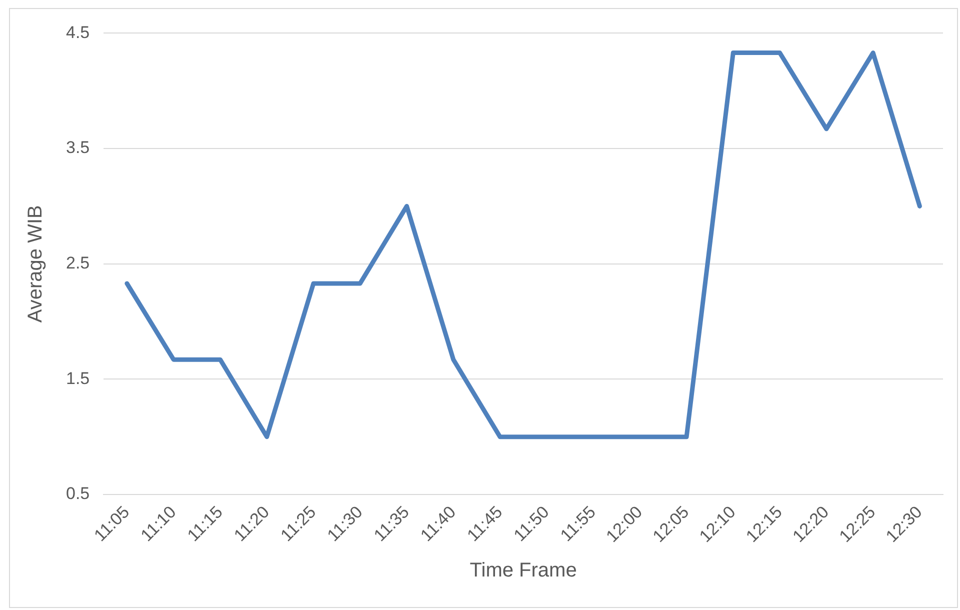 This screenshot has width=960, height=610. What do you see at coordinates (523, 571) in the screenshot?
I see `x-axis-title: Time Frame` at bounding box center [523, 571].